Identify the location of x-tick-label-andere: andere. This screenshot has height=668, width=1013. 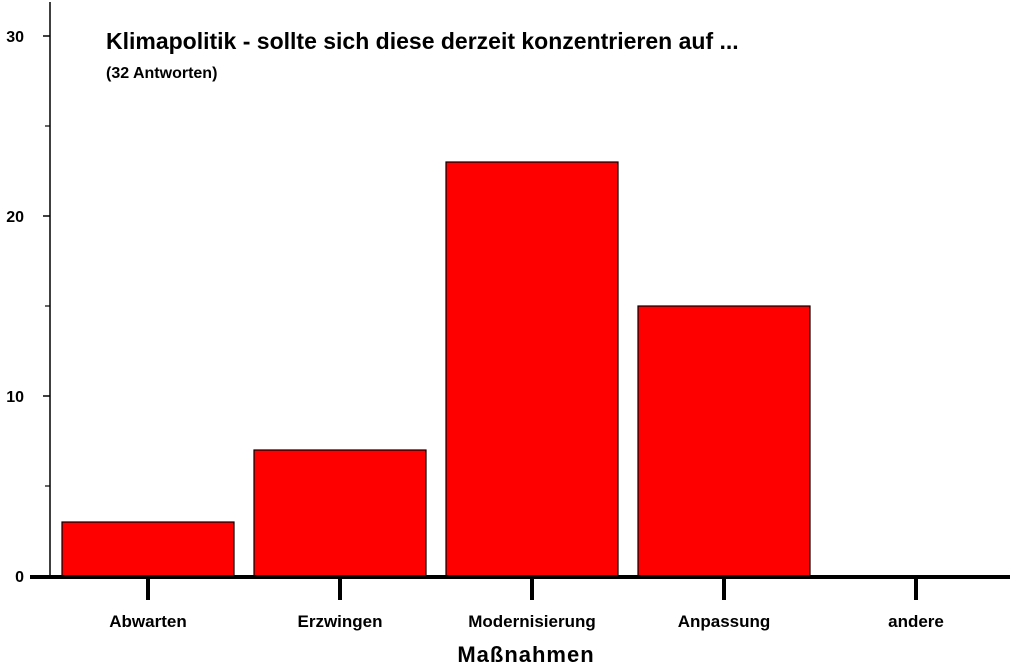
(916, 621).